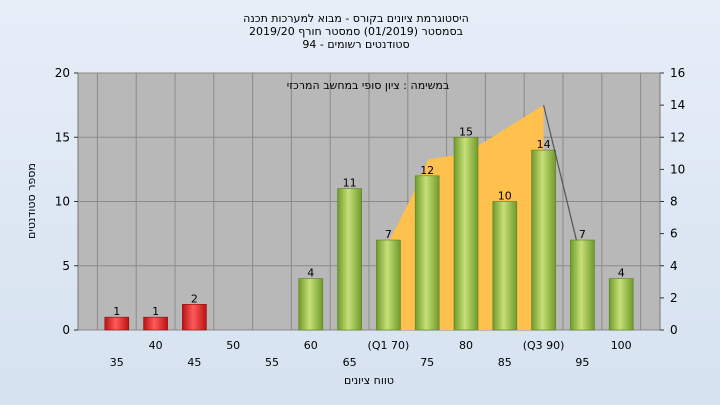 This screenshot has height=405, width=720. Describe the element at coordinates (505, 196) in the screenshot. I see `value-label: 10` at that location.